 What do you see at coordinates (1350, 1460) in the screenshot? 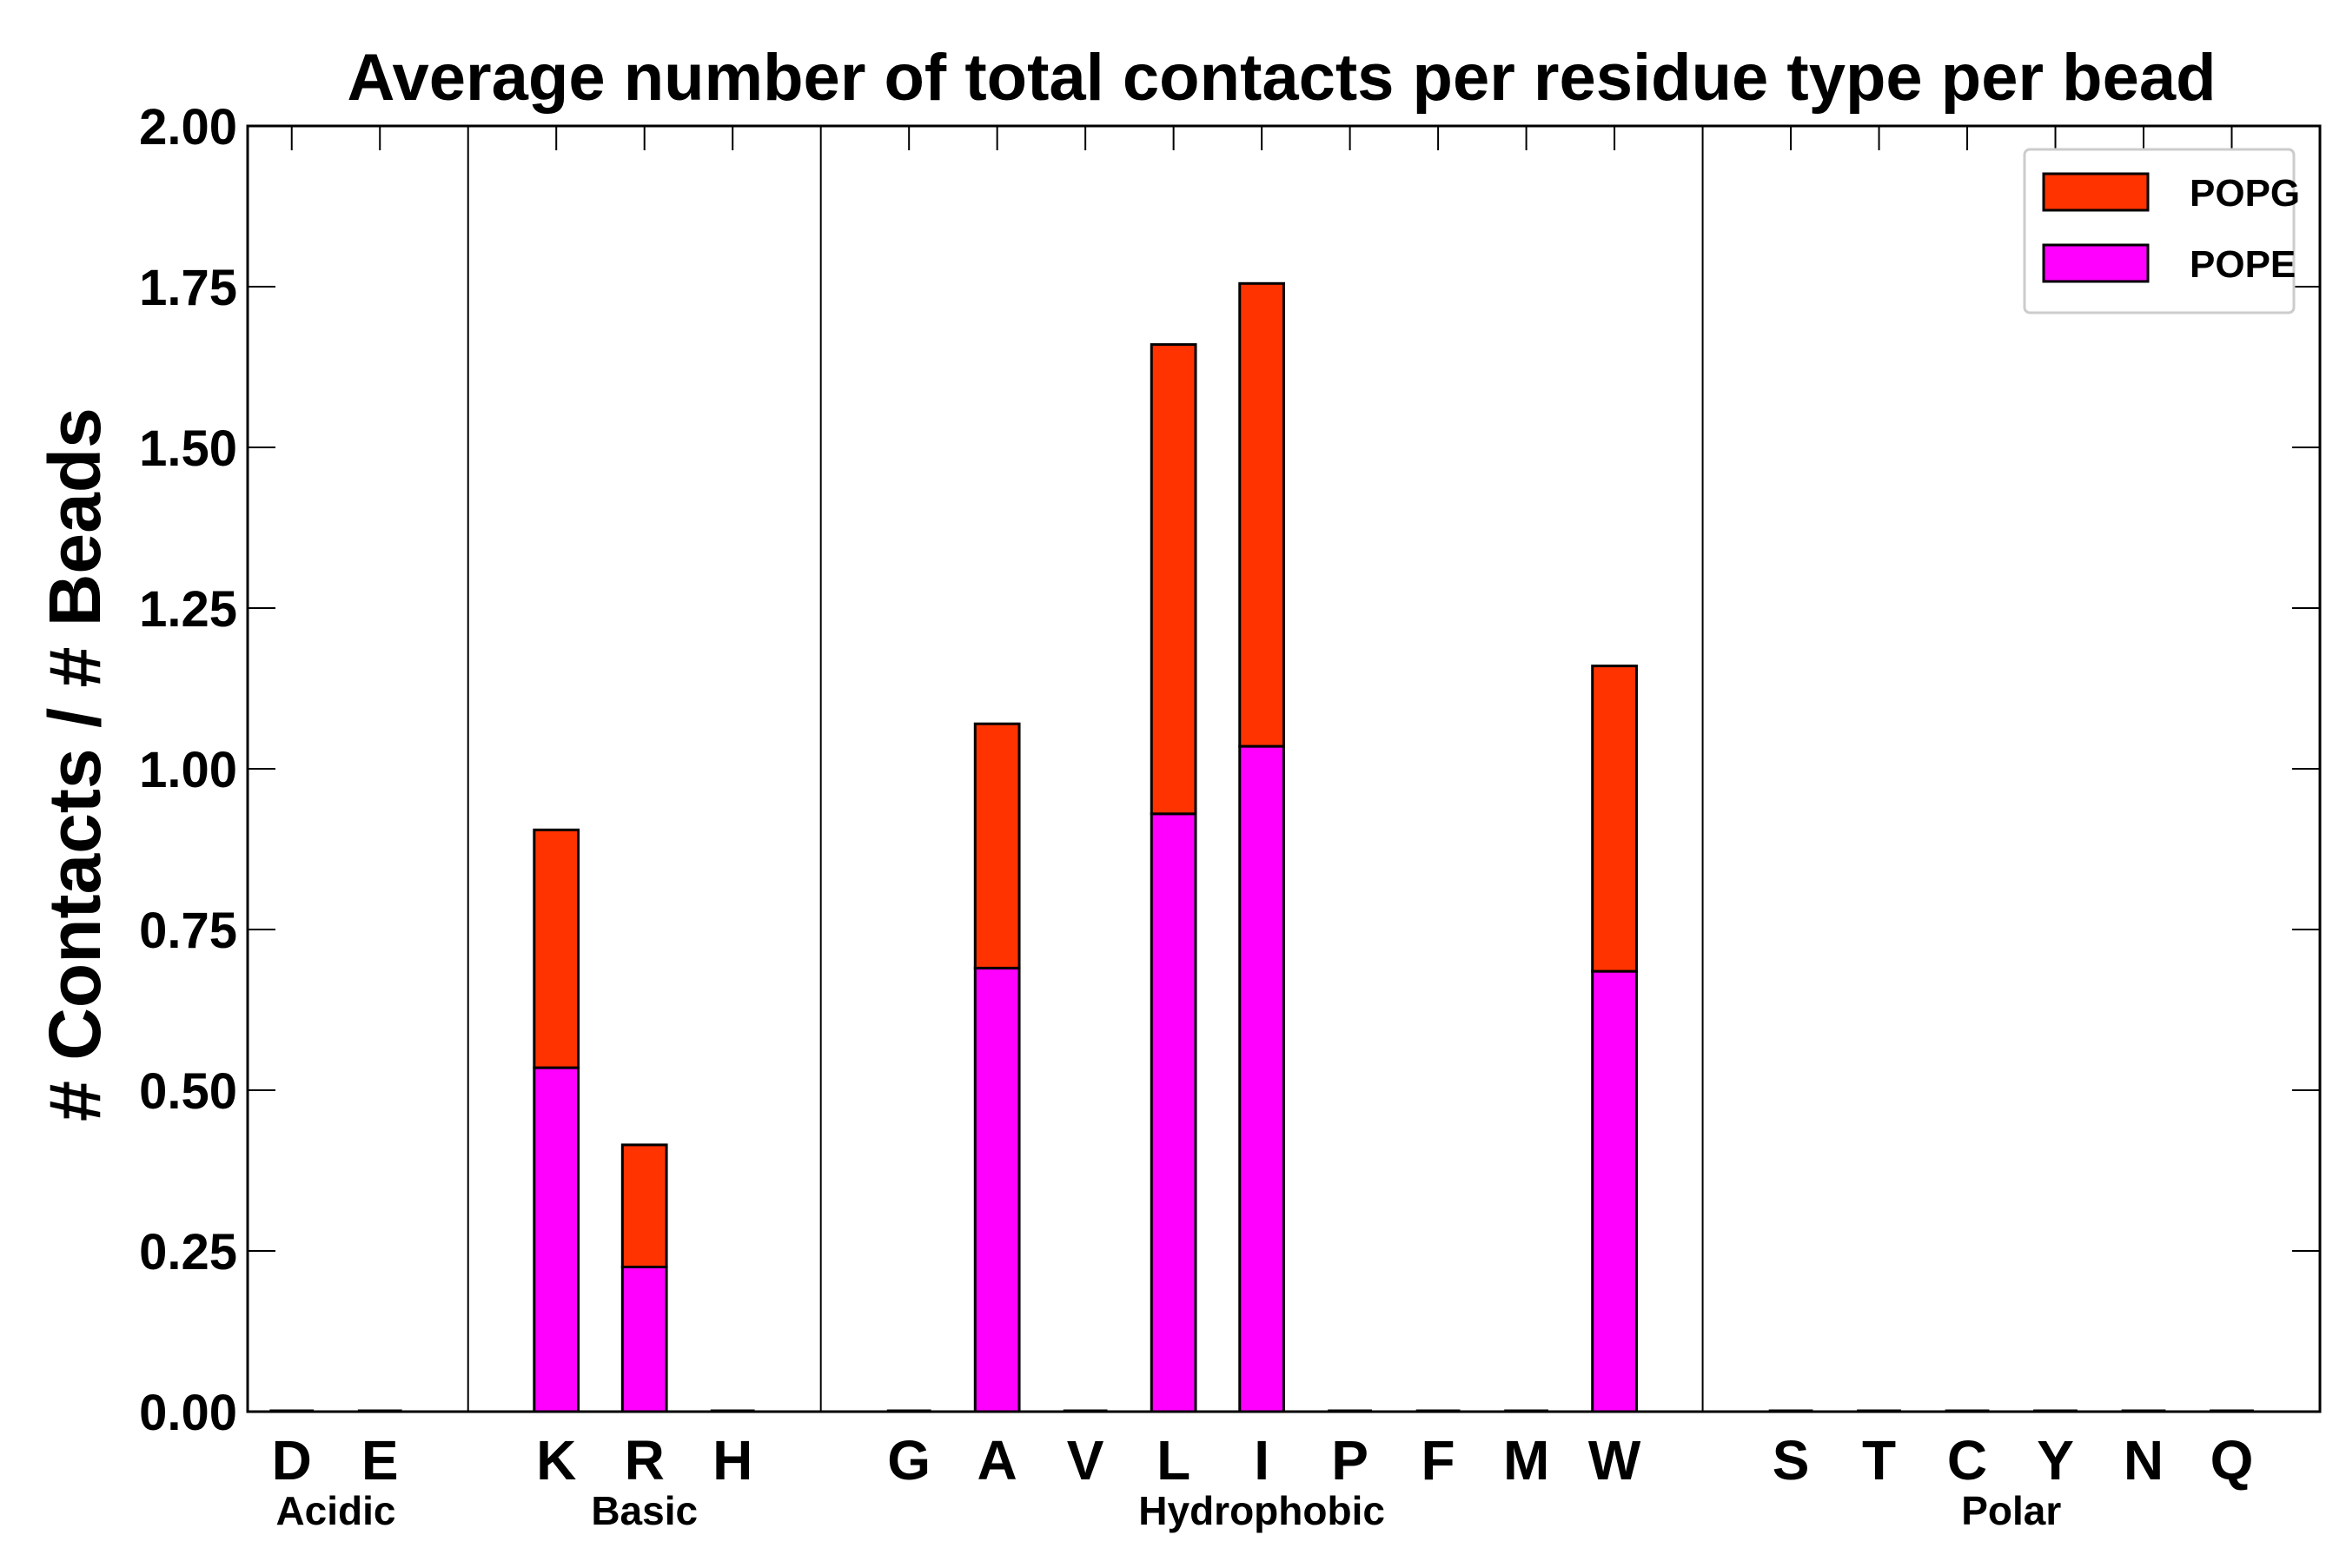
I see `x-tick-label: P` at bounding box center [1350, 1460].